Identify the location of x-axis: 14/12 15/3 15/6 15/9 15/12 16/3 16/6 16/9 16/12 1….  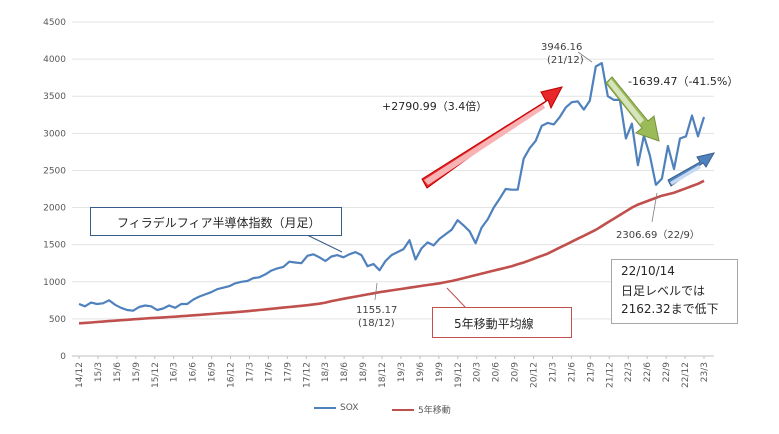
(392, 372).